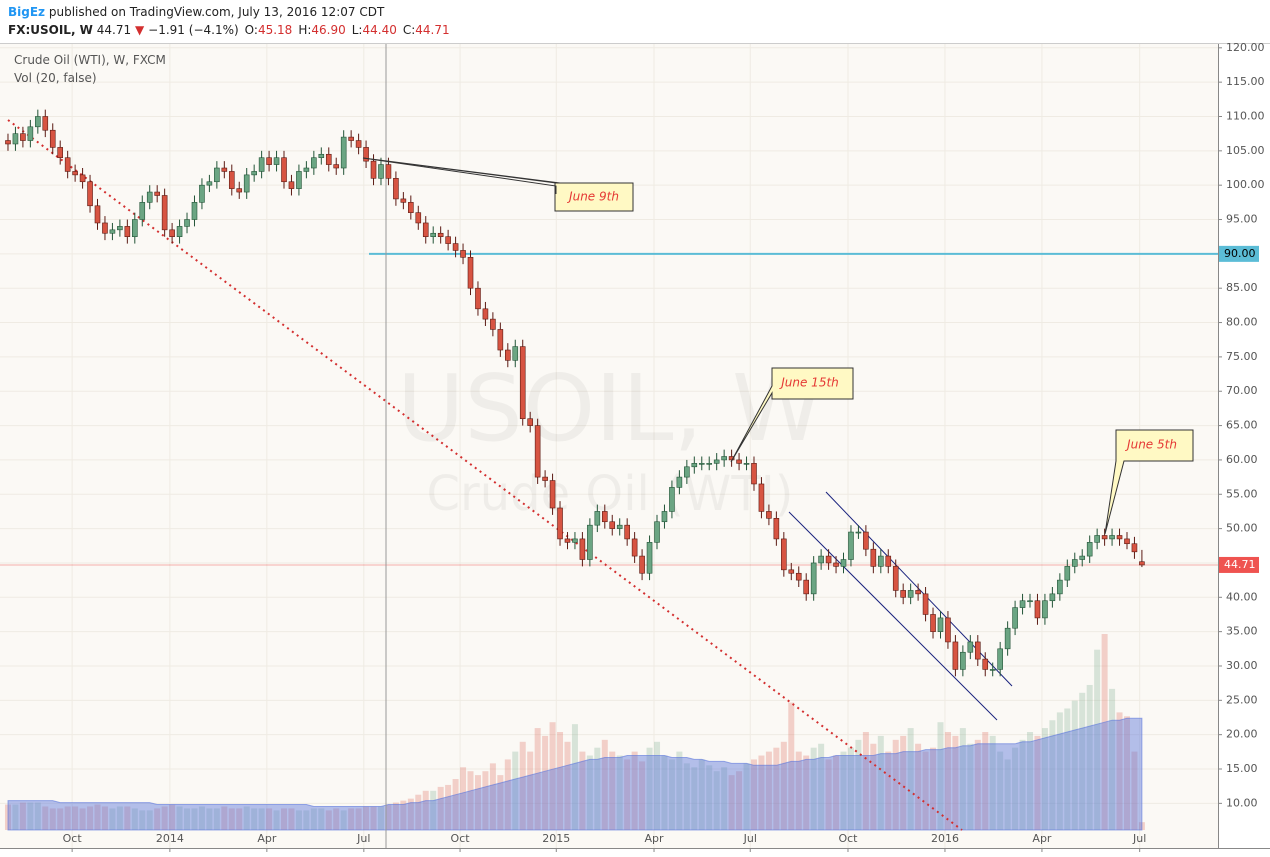  What do you see at coordinates (363, 838) in the screenshot?
I see `x-tick-label: Jul` at bounding box center [363, 838].